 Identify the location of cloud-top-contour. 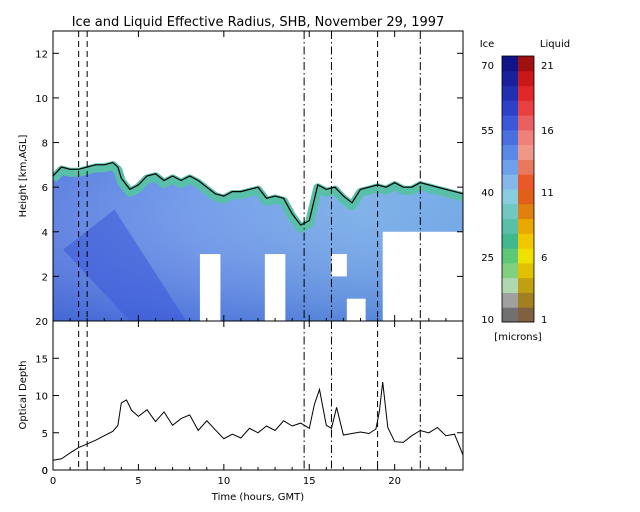
(258, 193).